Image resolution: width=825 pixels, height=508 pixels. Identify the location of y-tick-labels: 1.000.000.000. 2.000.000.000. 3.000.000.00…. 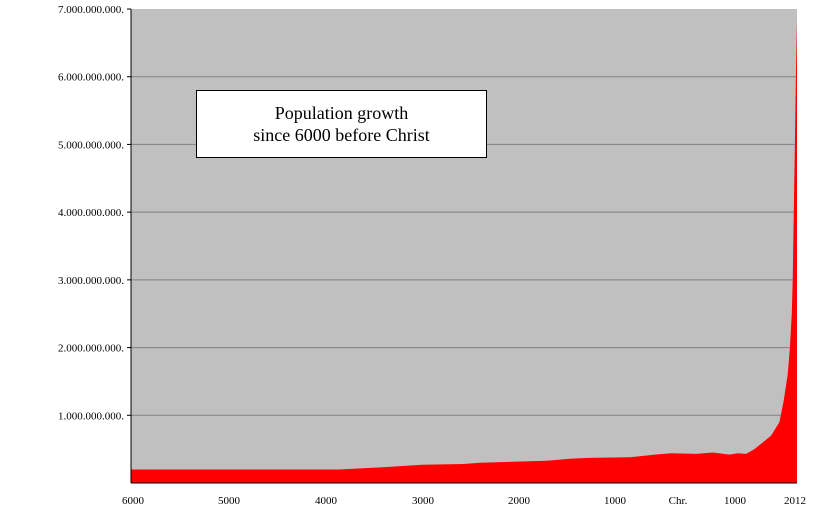
(94, 213).